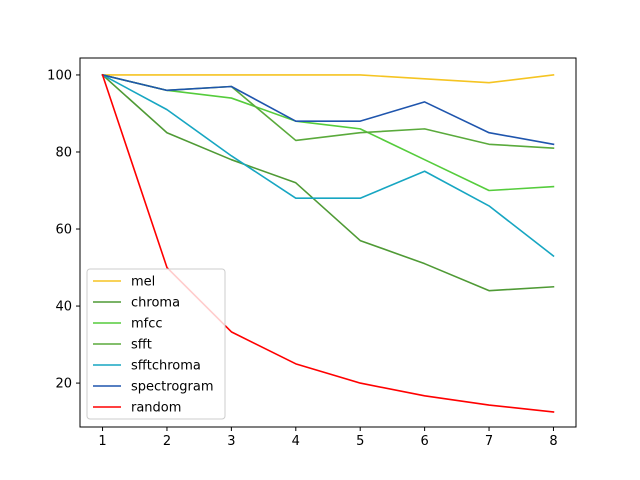 Image resolution: width=640 pixels, height=480 pixels. I want to click on x-tick-label-6: 7, so click(489, 441).